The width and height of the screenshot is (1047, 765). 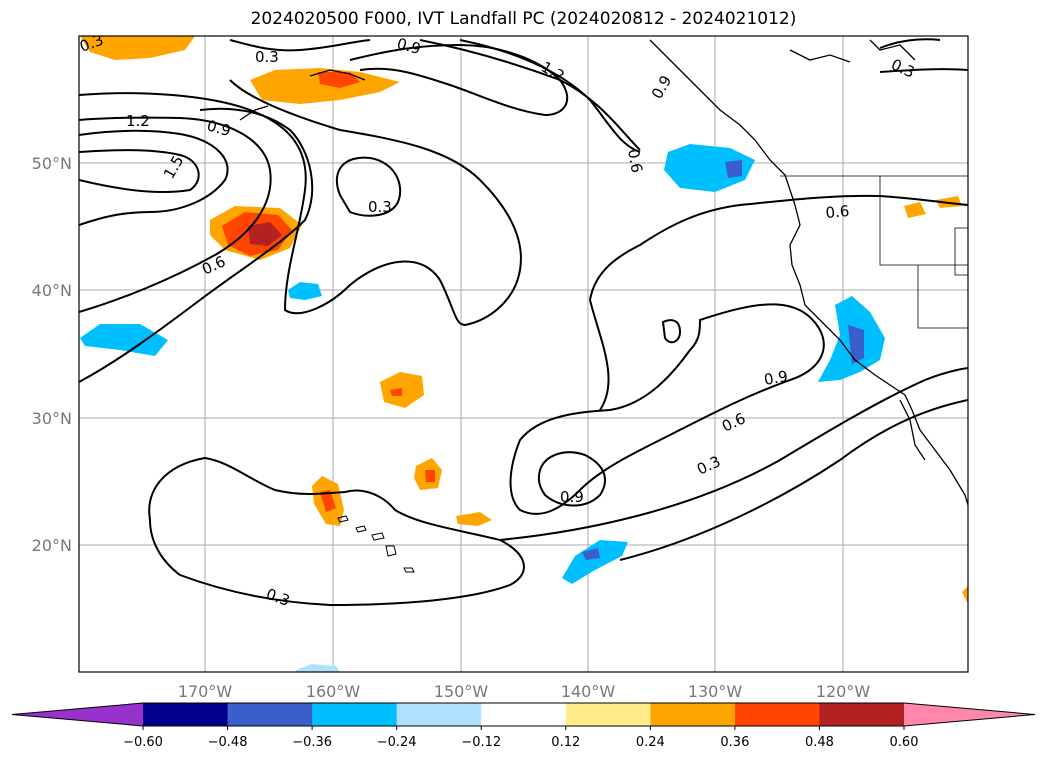 I want to click on colorbar-tick-label: −0.36, so click(x=312, y=742).